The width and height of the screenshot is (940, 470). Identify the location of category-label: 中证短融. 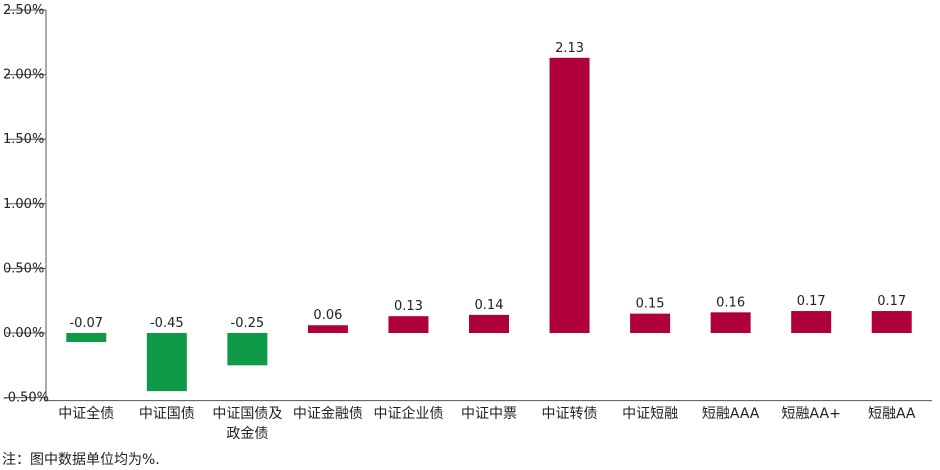
(650, 414).